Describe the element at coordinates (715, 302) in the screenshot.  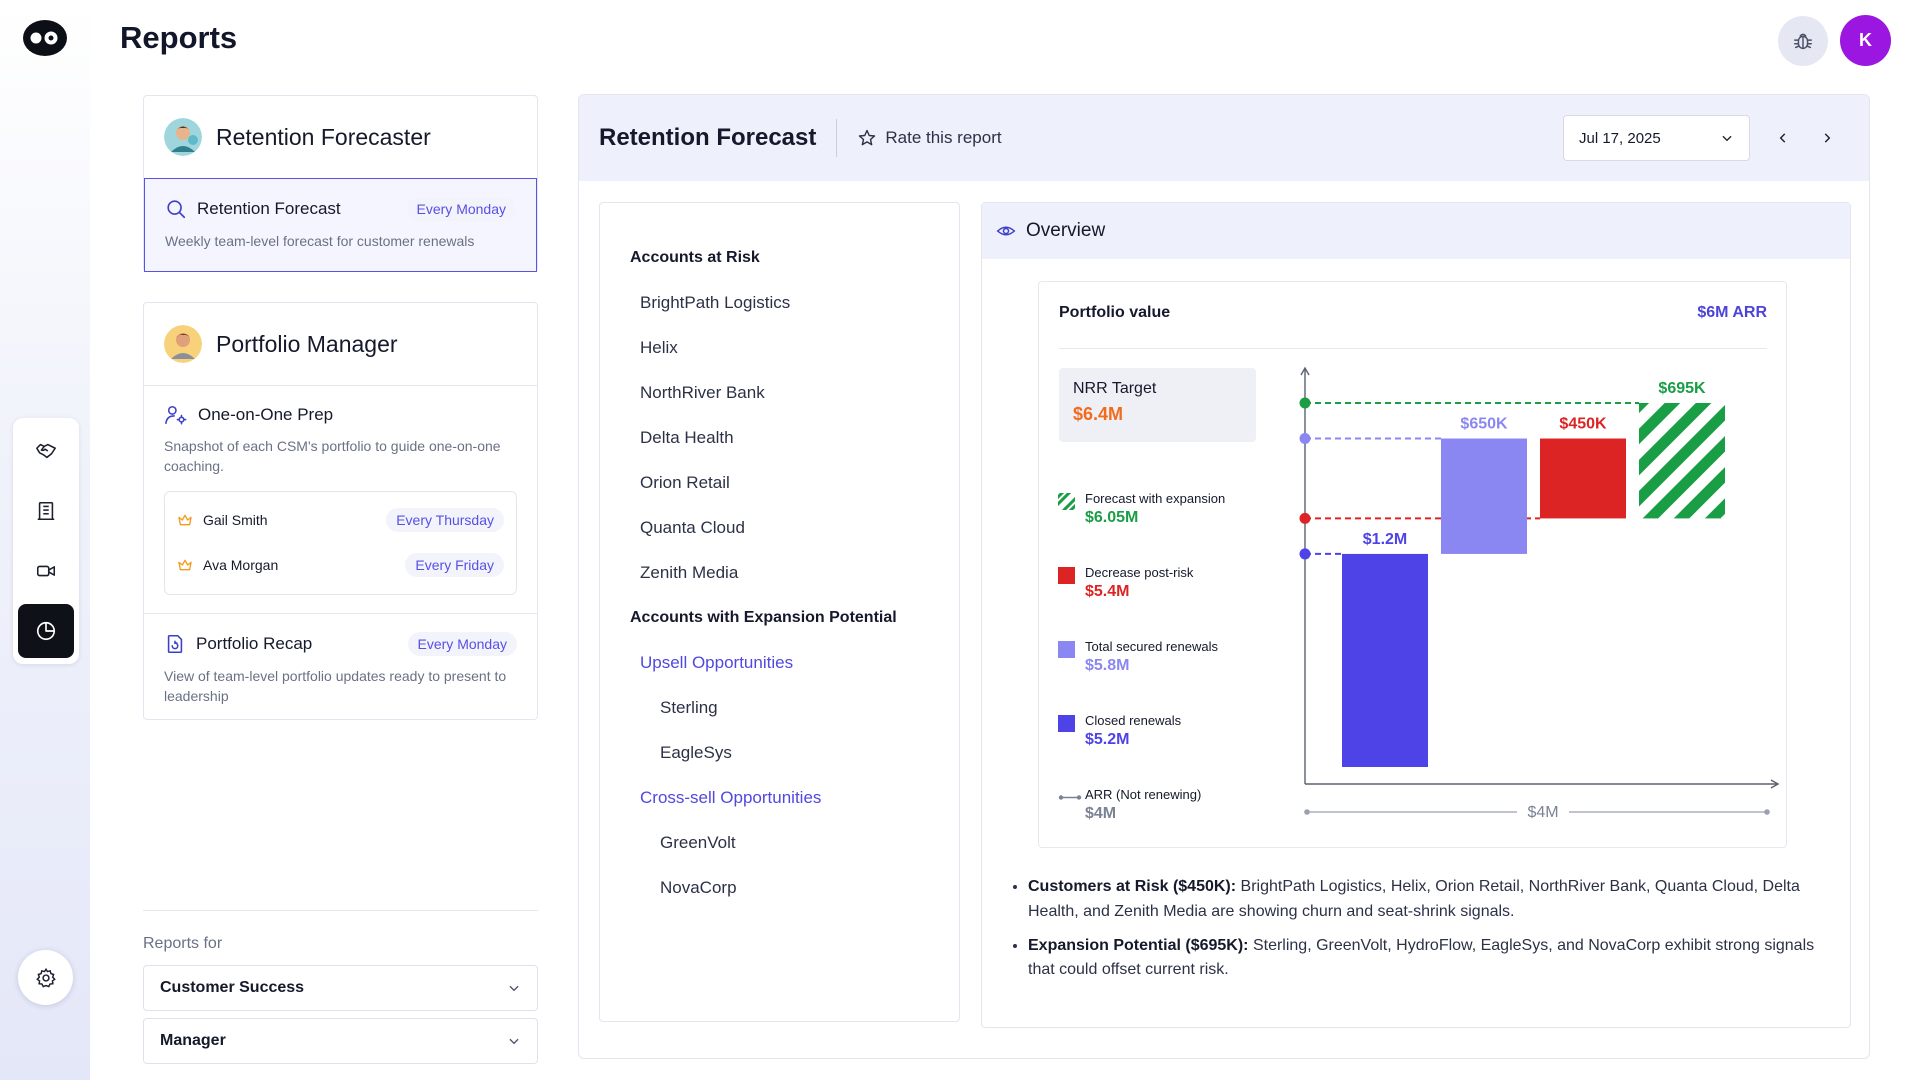
I see `account-item: BrightPath Logistics` at that location.